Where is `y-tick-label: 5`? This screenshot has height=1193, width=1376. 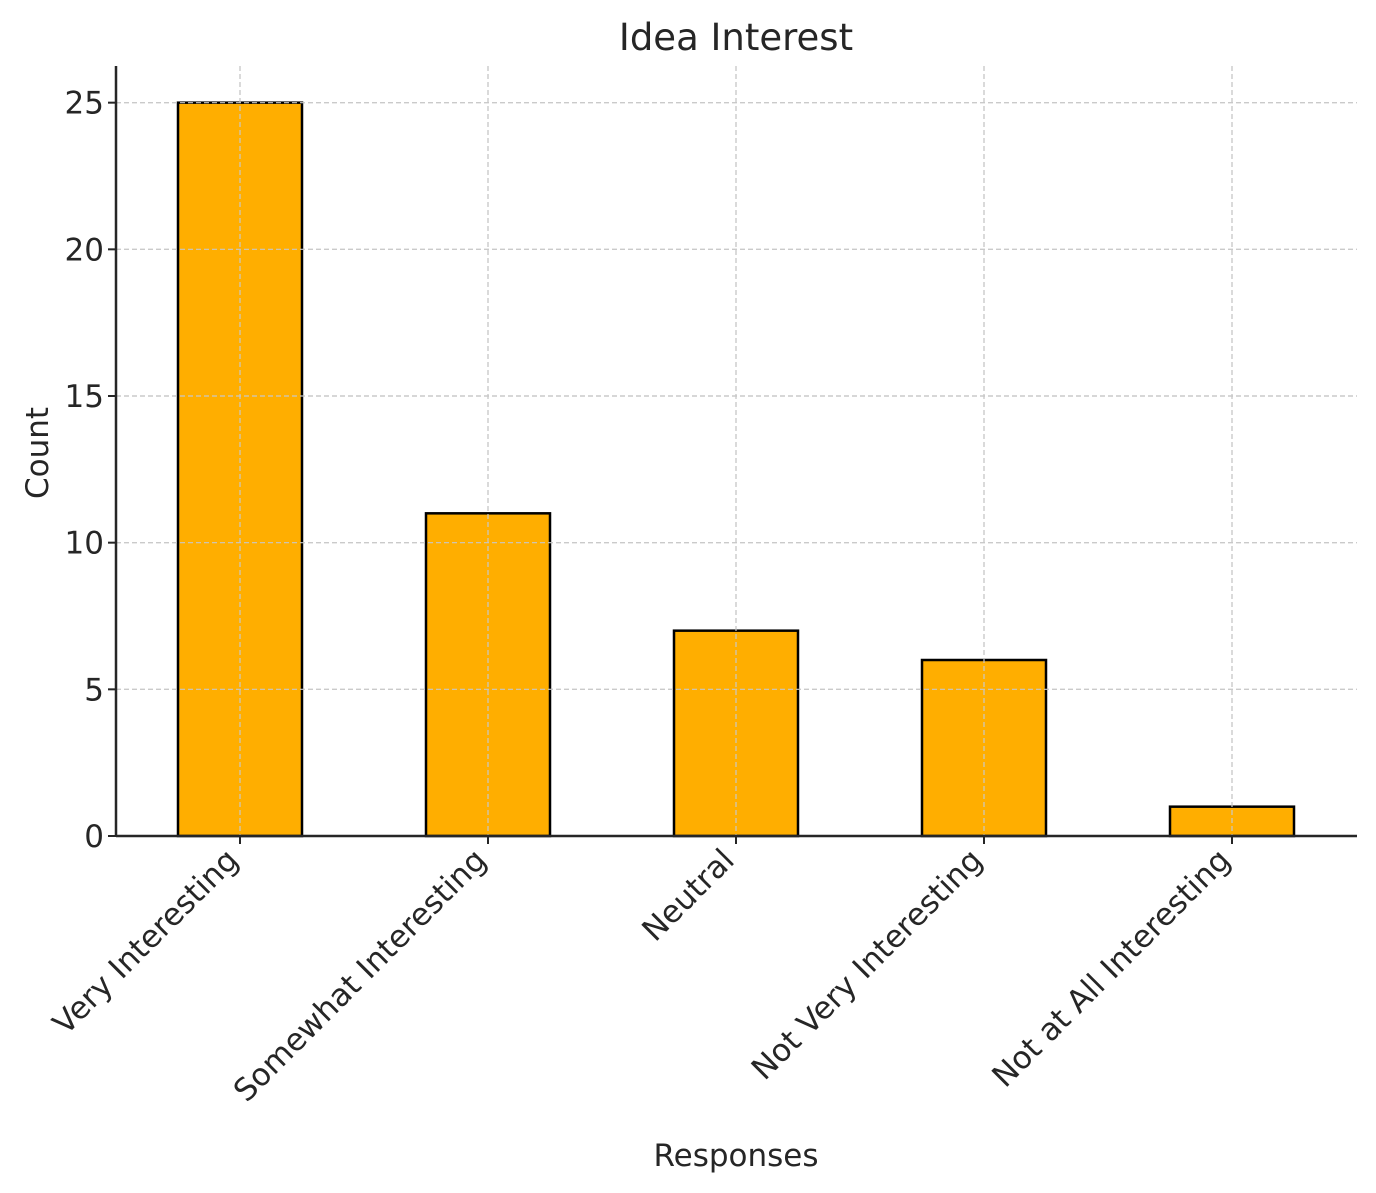 y-tick-label: 5 is located at coordinates (94, 690).